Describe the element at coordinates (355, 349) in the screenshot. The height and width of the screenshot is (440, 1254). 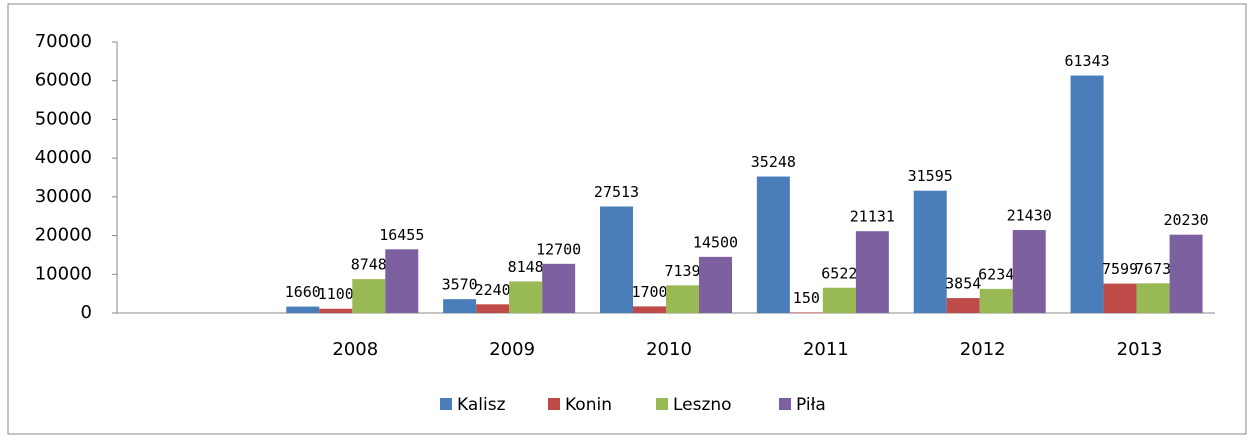
I see `x-tick-label: 2008` at that location.